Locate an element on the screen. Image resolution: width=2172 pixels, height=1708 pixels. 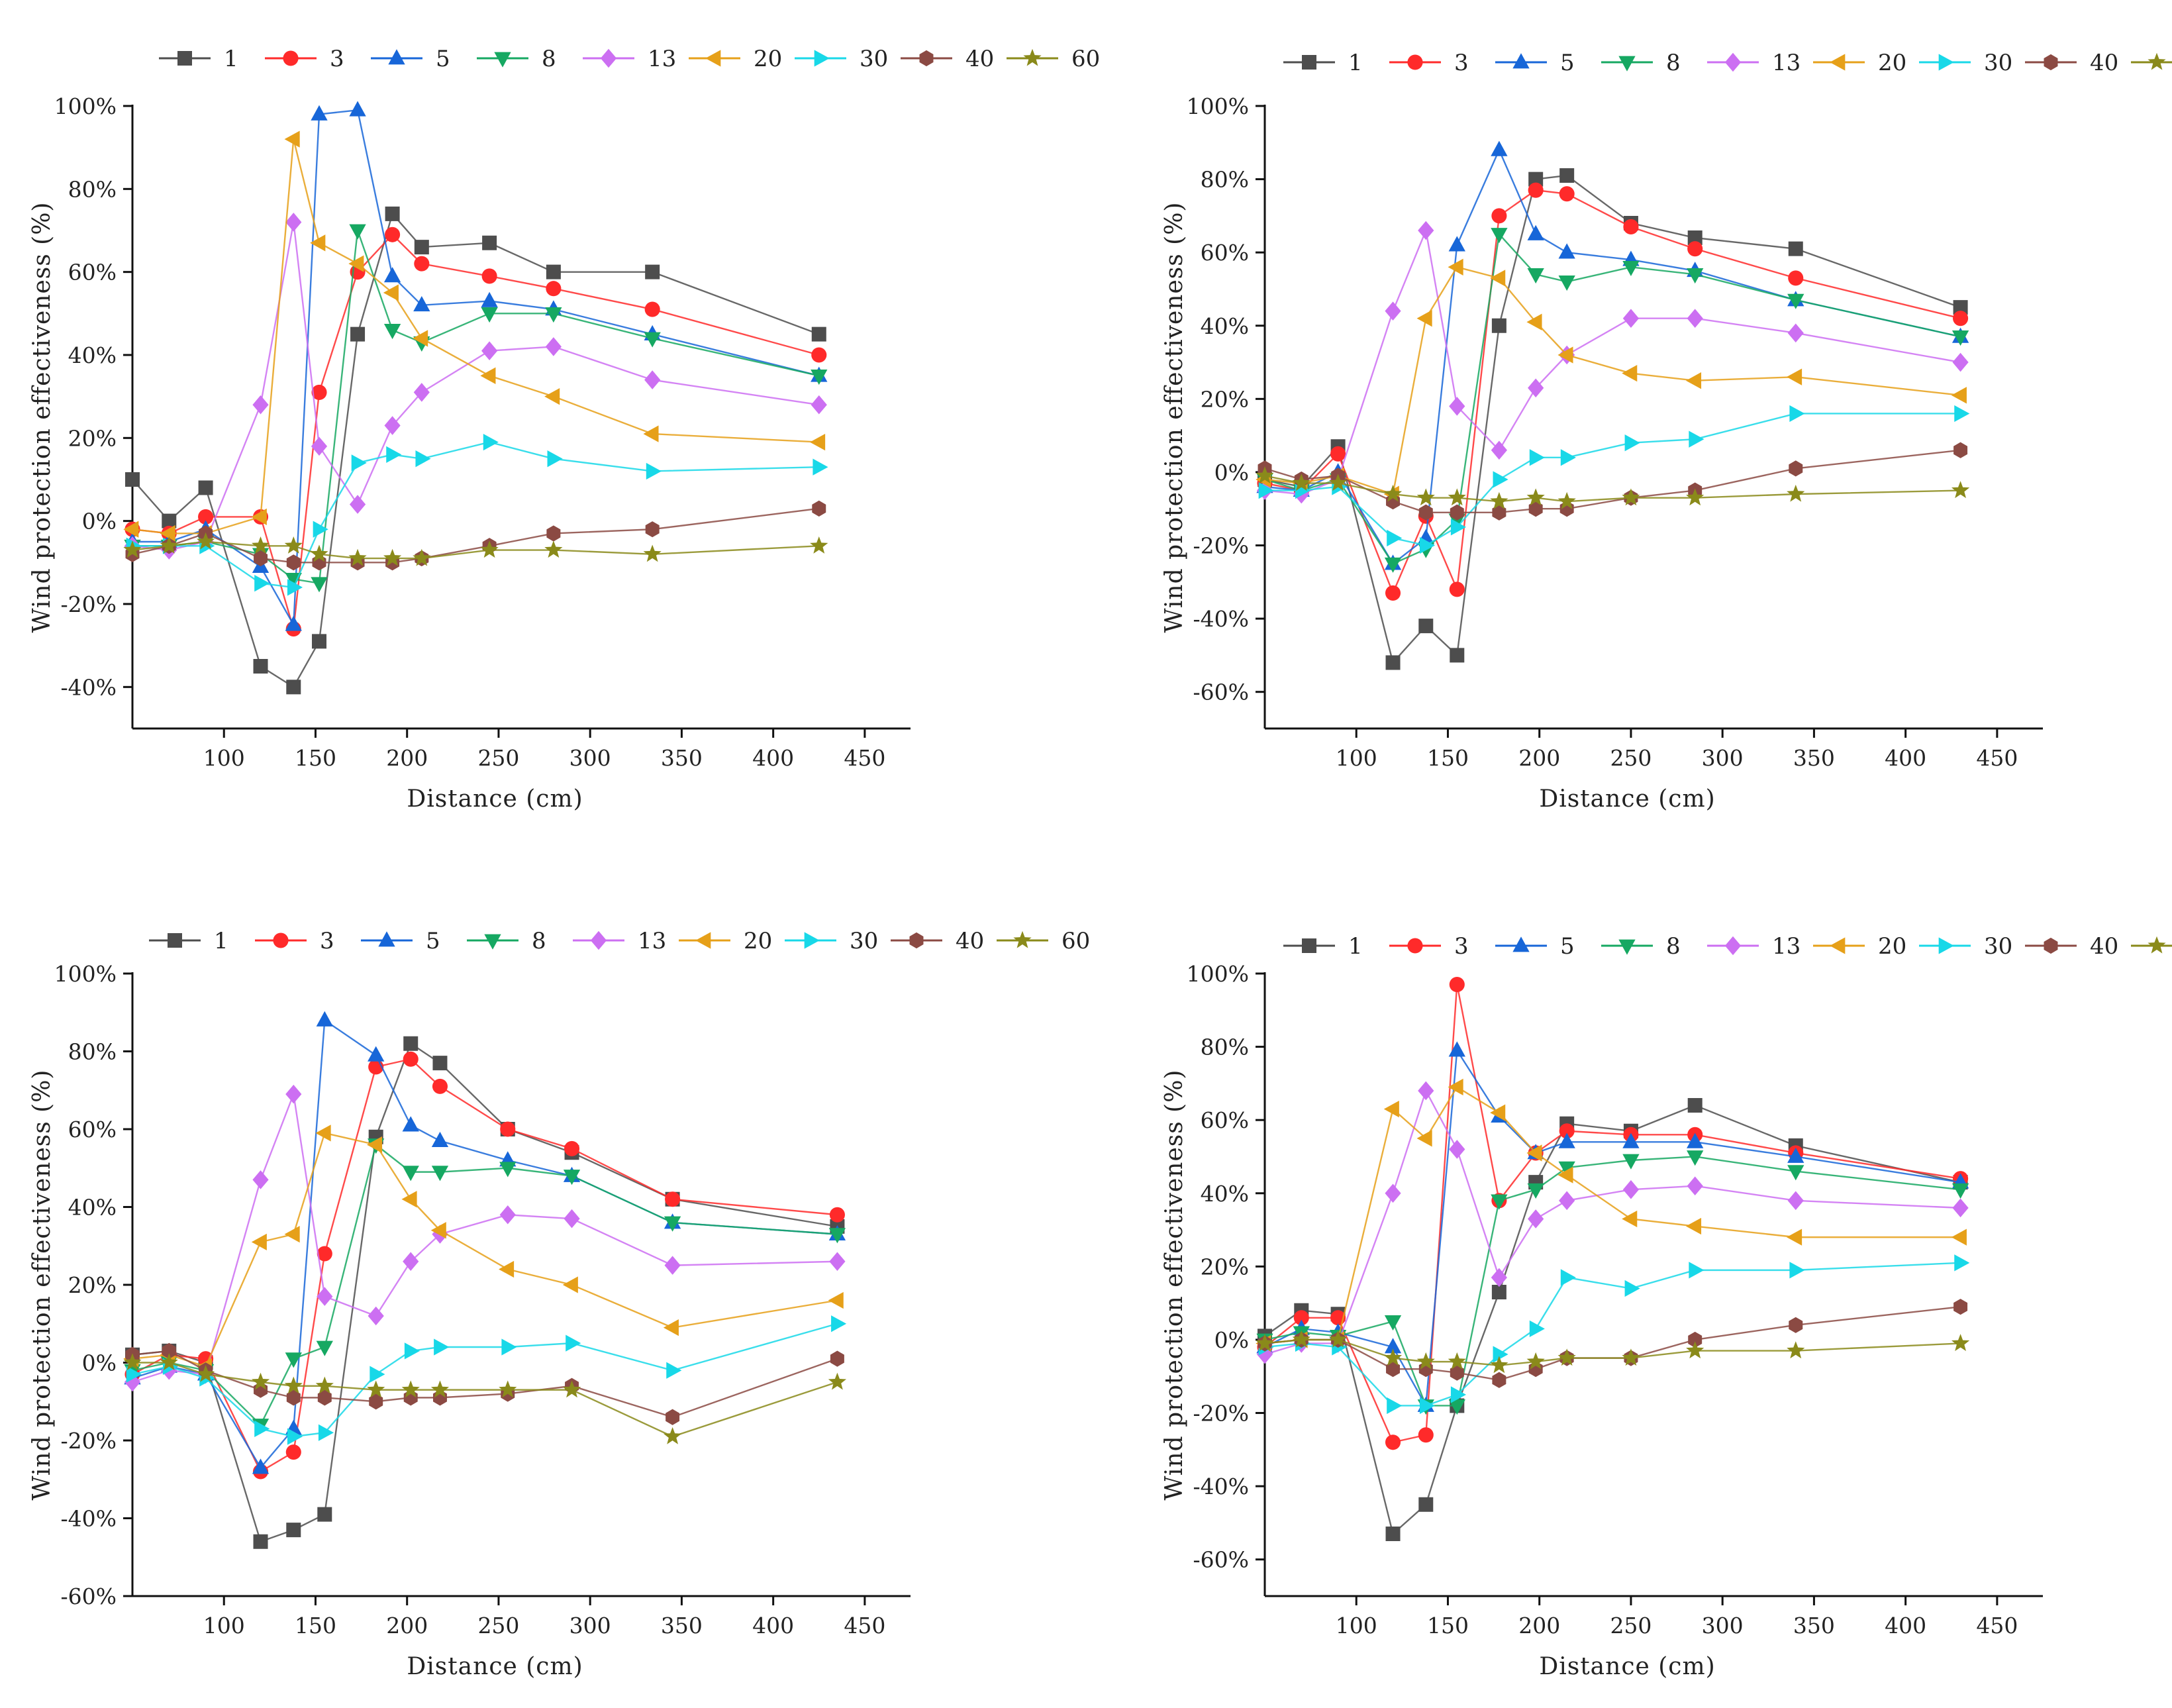
legend-marker-triangle-right is located at coordinates (812, 941).